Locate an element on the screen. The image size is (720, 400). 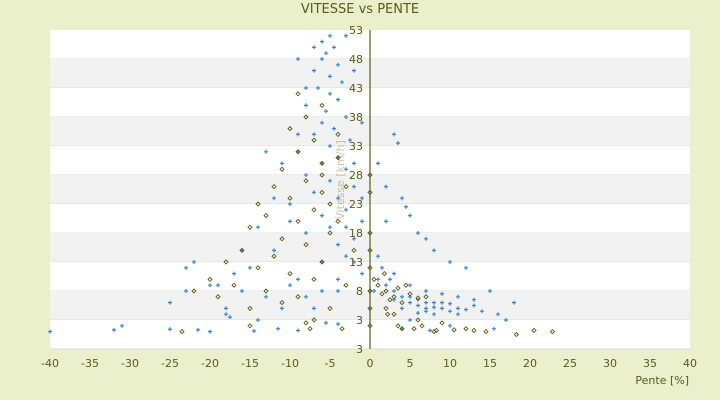
x-tick-label: 30 is located at coordinates (610, 363).